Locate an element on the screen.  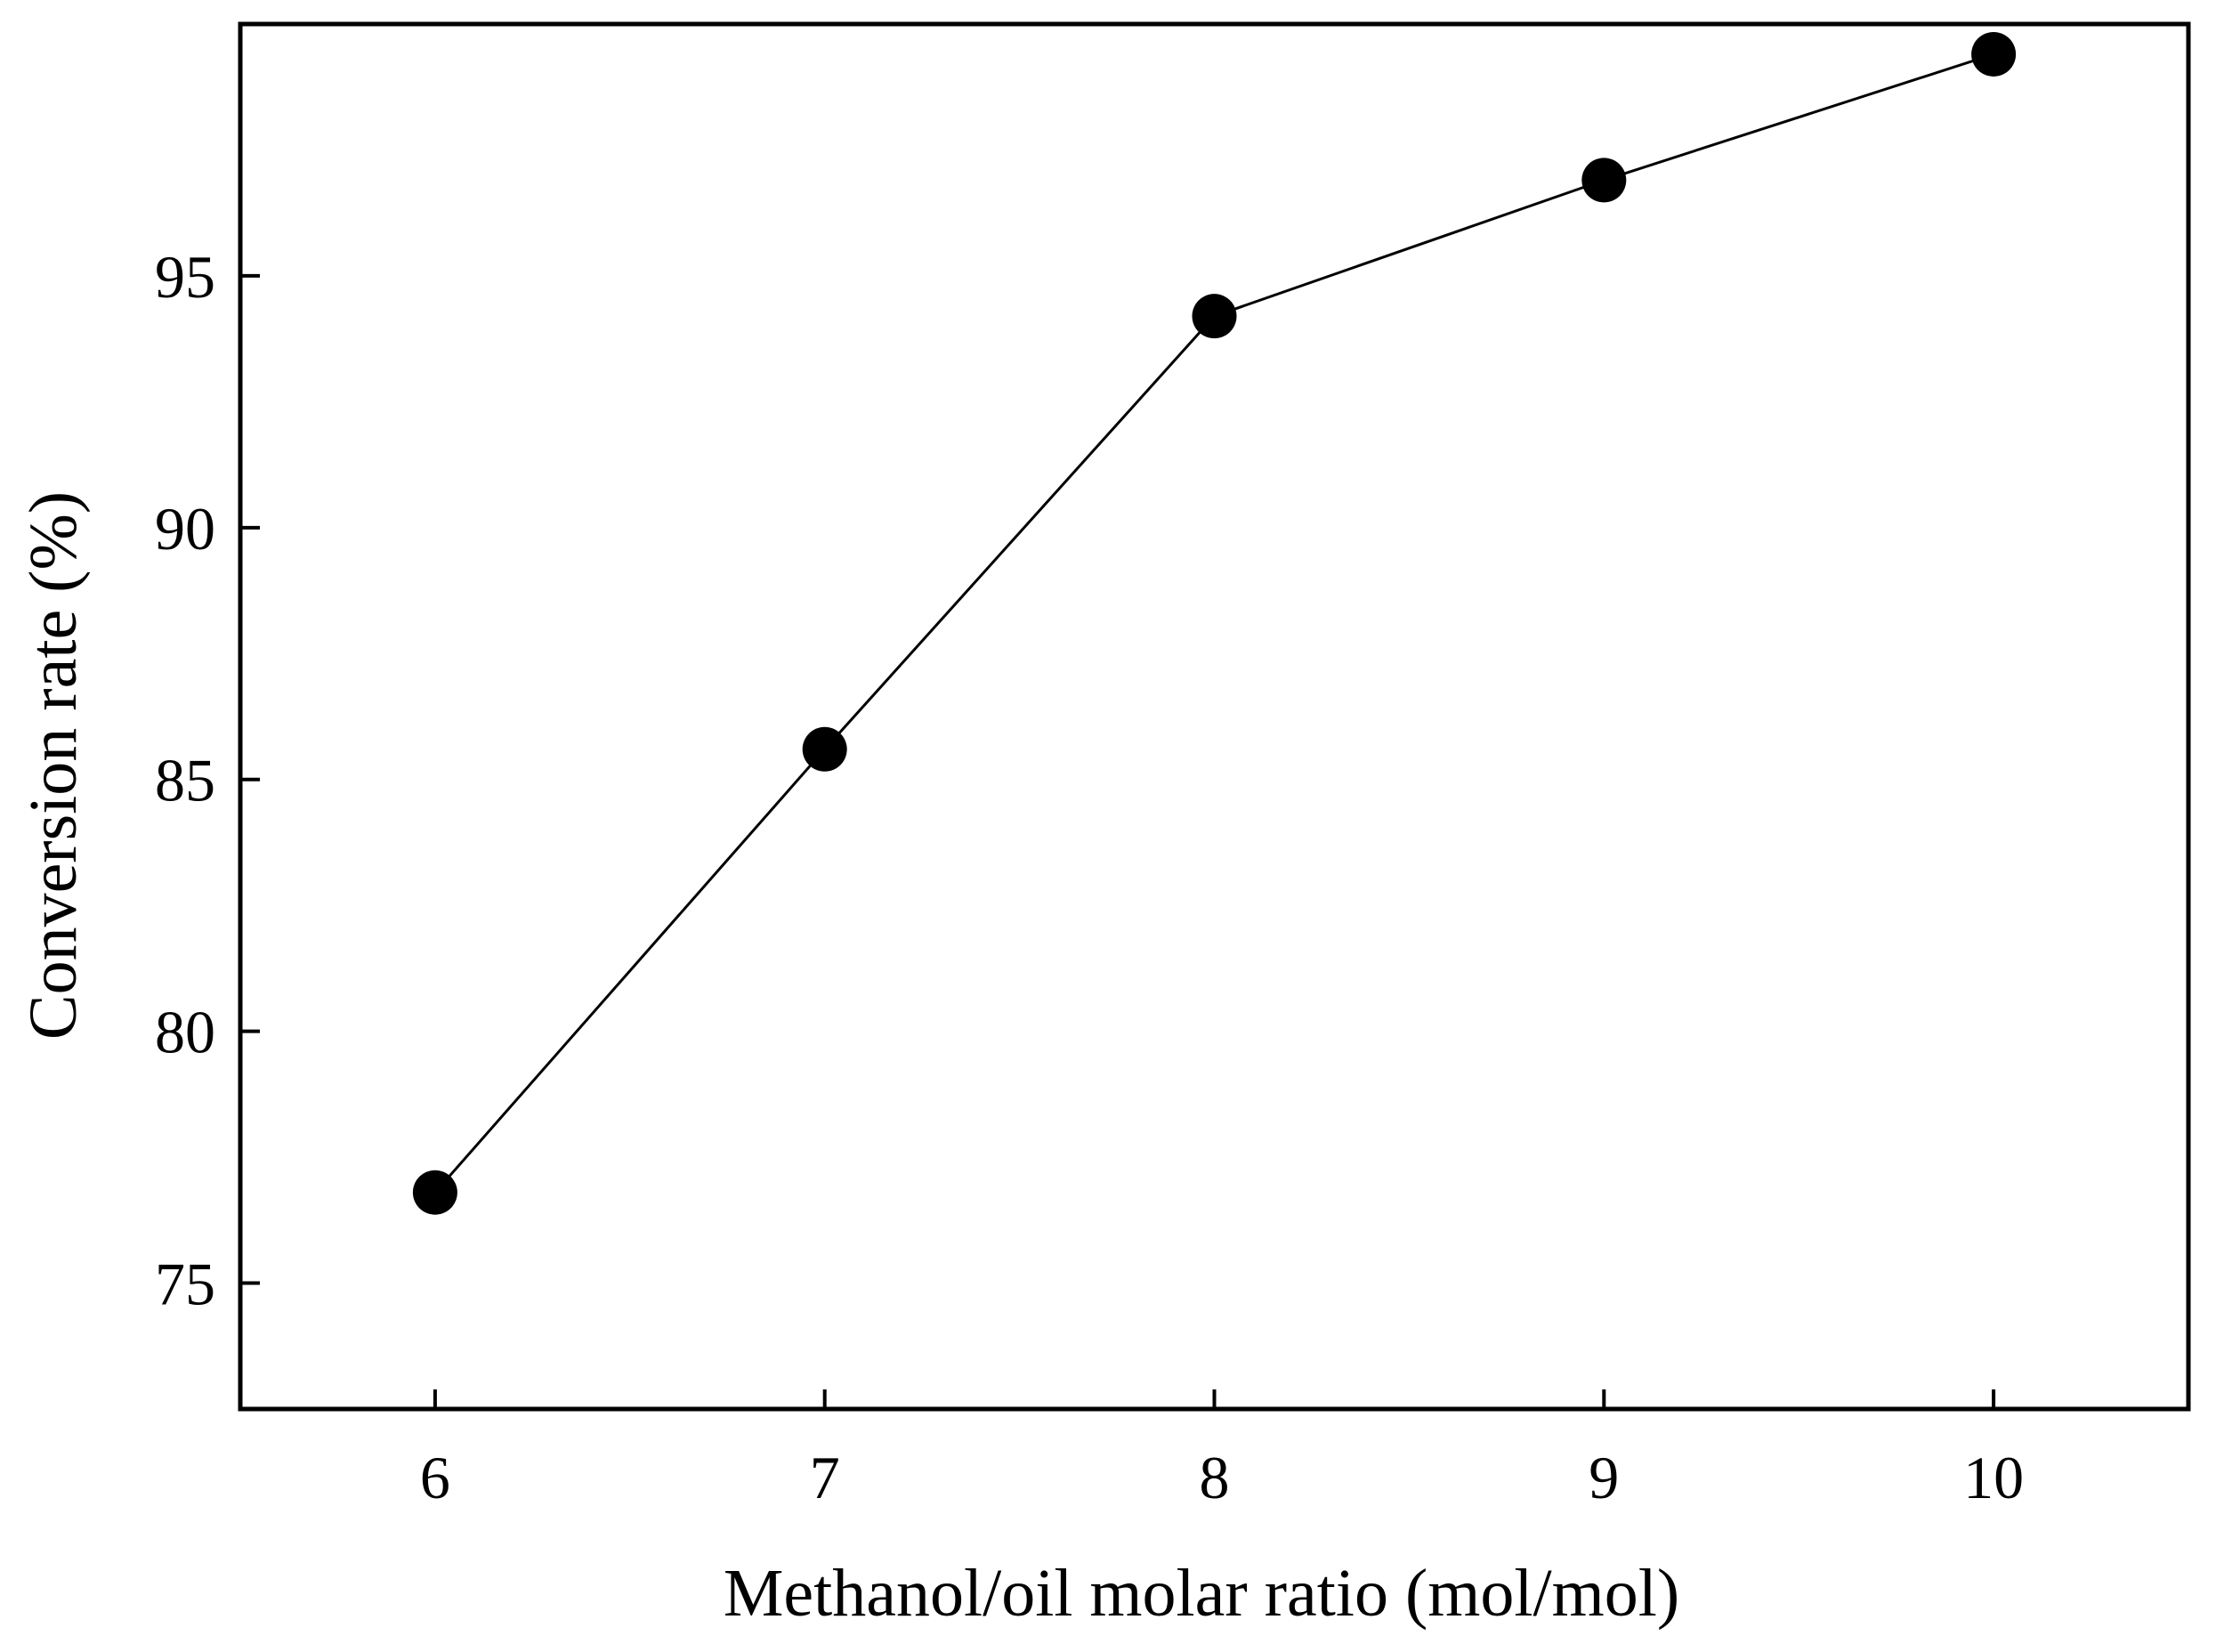
y-axis: 75 80 85 90 95 is located at coordinates (208, 780).